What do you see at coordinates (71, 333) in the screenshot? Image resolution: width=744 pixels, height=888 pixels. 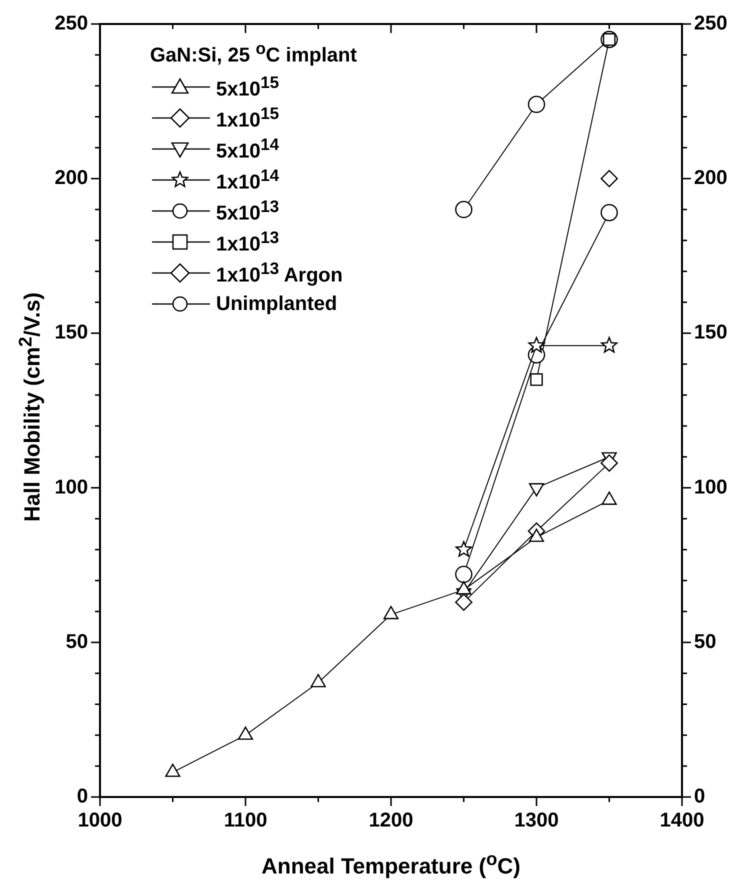 I see `y-tick-label: 150` at bounding box center [71, 333].